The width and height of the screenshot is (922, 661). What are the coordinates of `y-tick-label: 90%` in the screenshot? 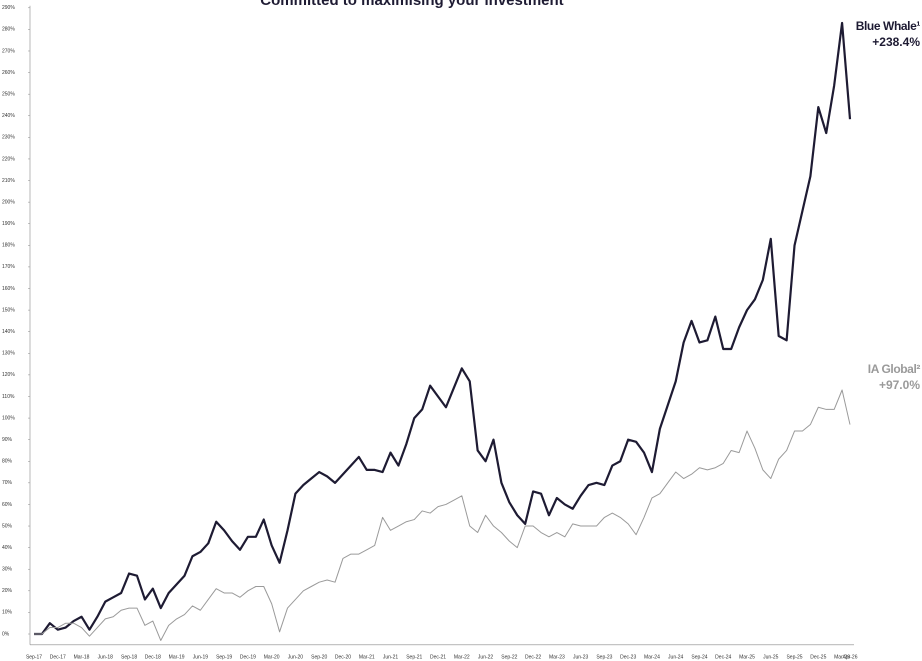 It's located at (7, 440).